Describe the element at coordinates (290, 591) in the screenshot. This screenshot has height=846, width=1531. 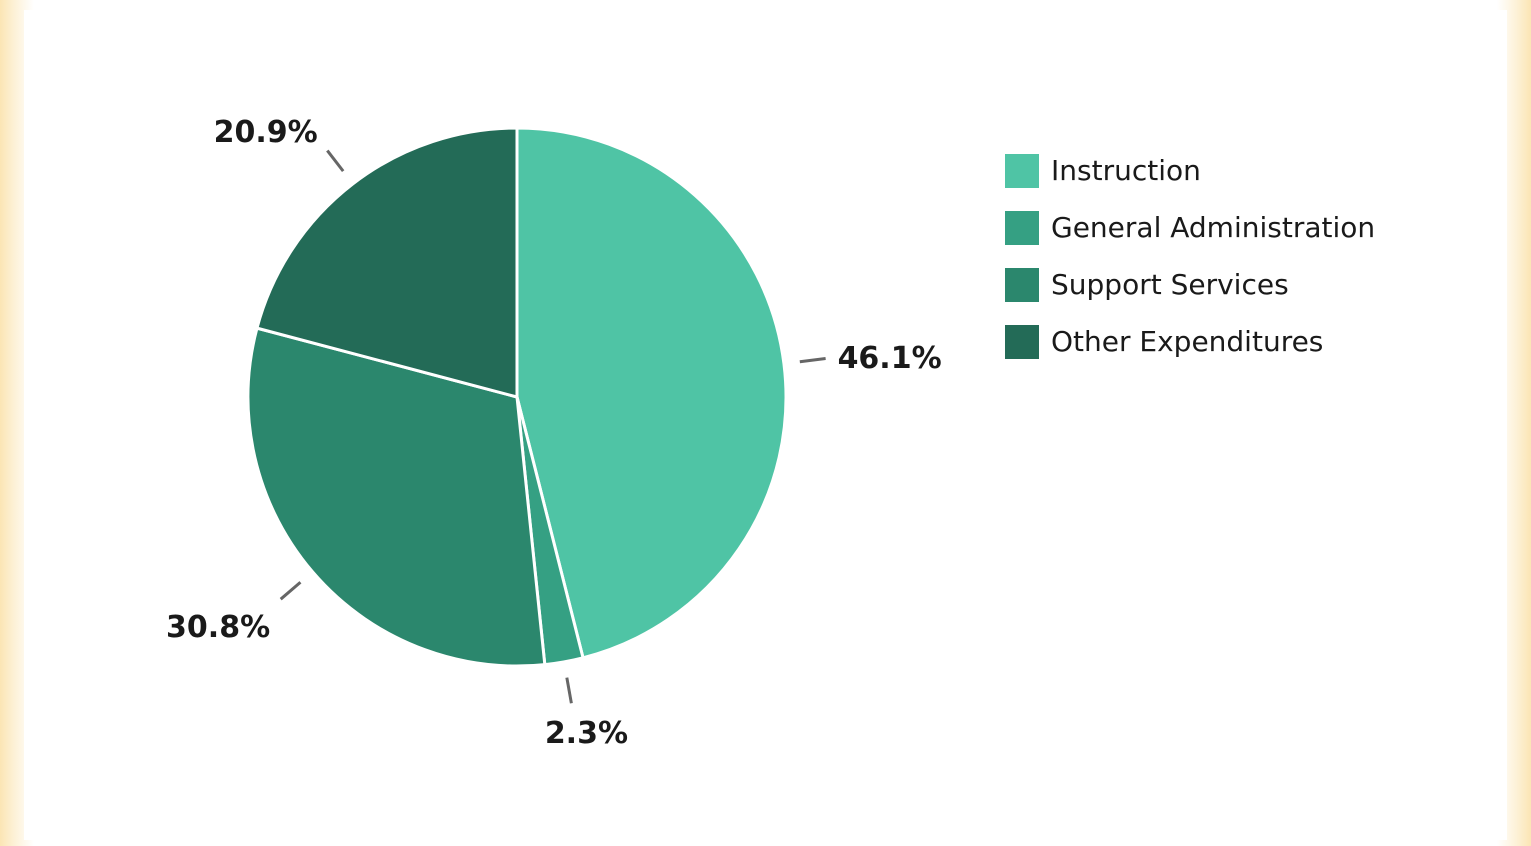
I see `leader-line-support-services` at that location.